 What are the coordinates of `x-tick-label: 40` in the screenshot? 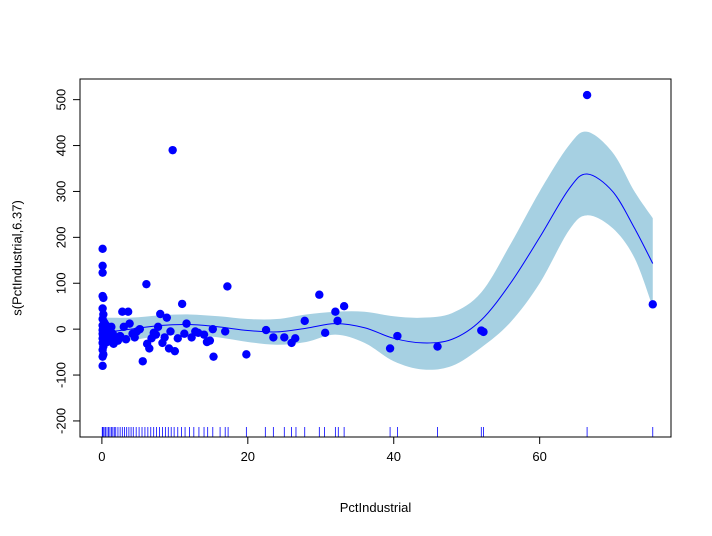 It's located at (394, 456).